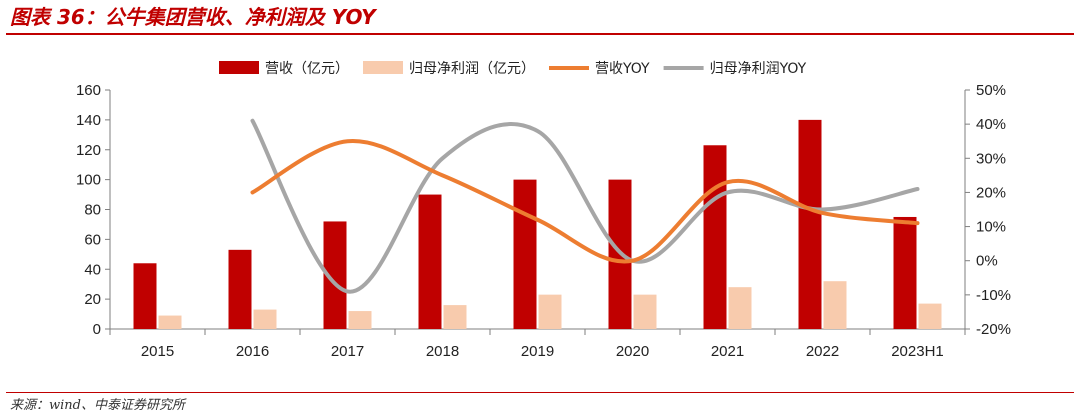 The height and width of the screenshot is (416, 1080). What do you see at coordinates (632, 351) in the screenshot?
I see `x-tick-label: 2020` at bounding box center [632, 351].